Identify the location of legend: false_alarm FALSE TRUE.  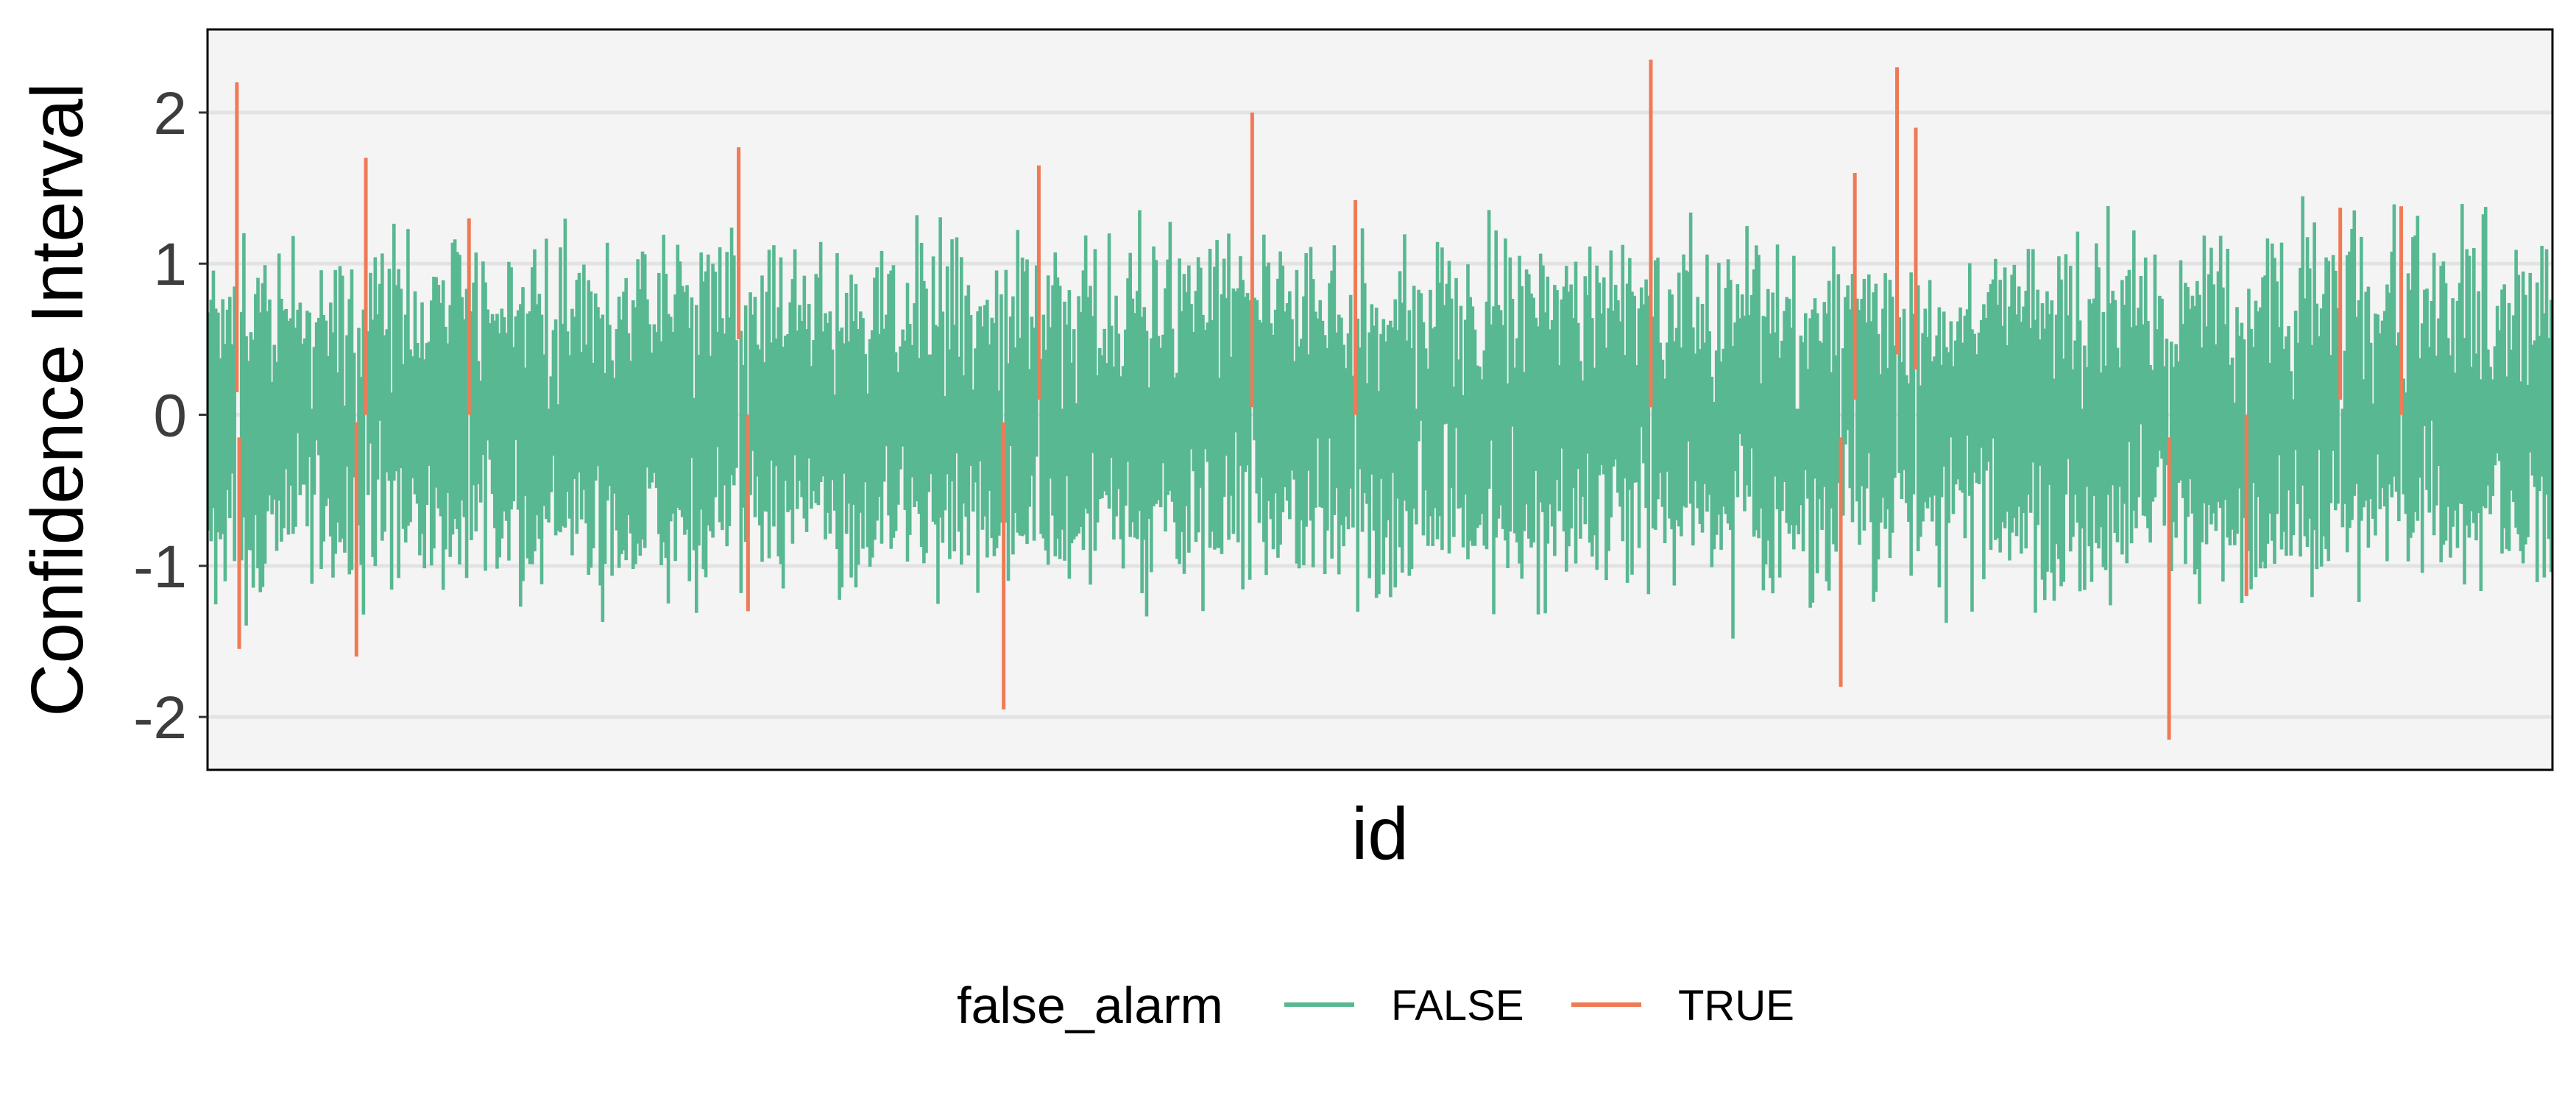
(1375, 1005).